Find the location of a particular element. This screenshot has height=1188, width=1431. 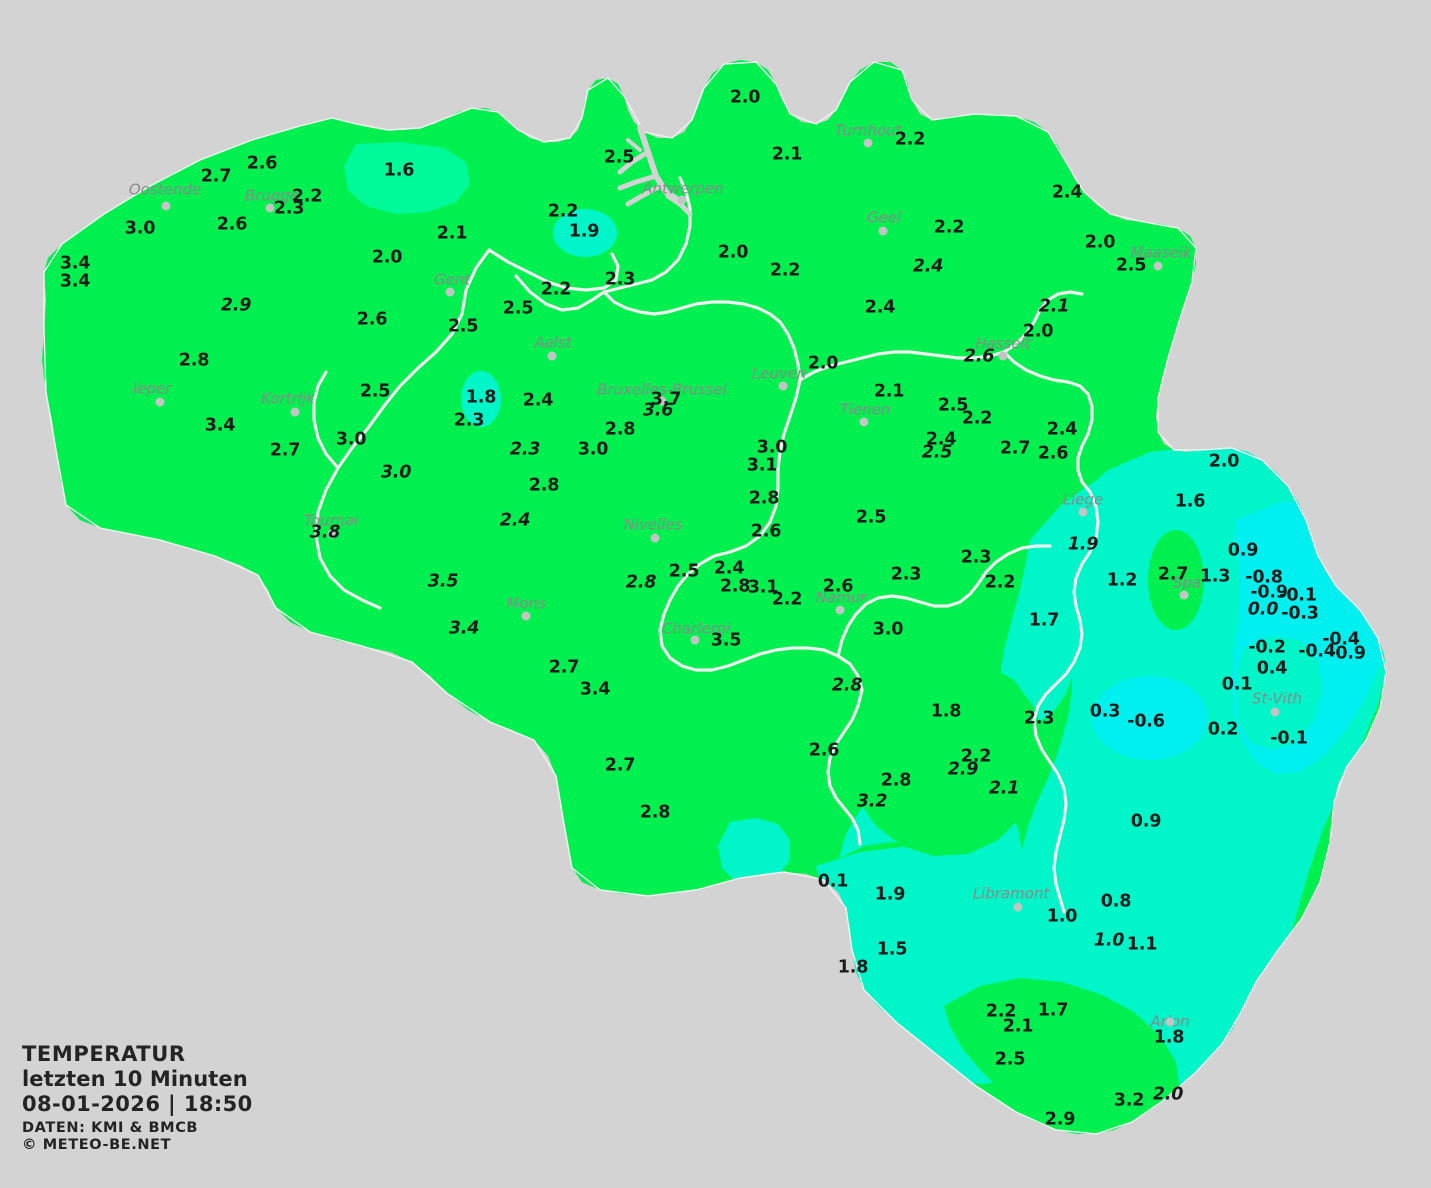

city-label: St-Vith is located at coordinates (1277, 698).